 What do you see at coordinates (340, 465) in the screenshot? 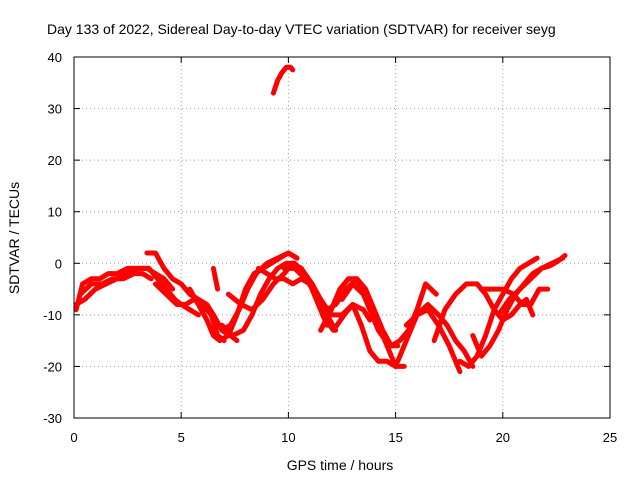
I see `x-axis-label: GPS time / hours` at bounding box center [340, 465].